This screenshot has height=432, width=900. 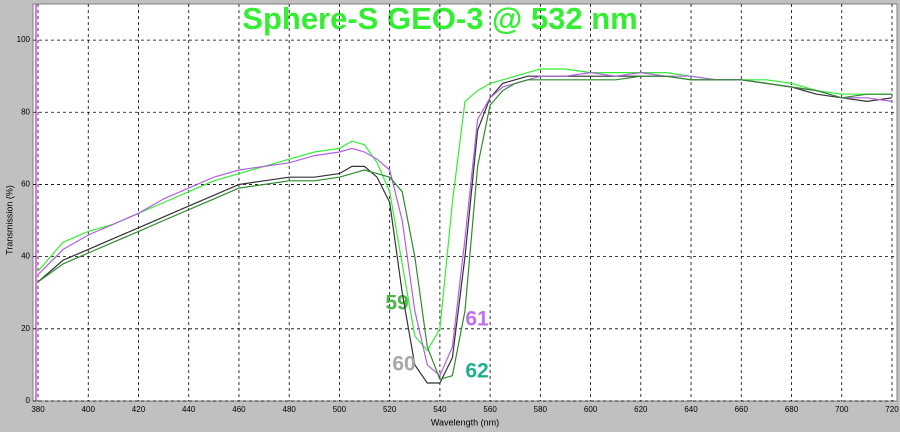 What do you see at coordinates (290, 409) in the screenshot?
I see `x-tick-label: 480` at bounding box center [290, 409].